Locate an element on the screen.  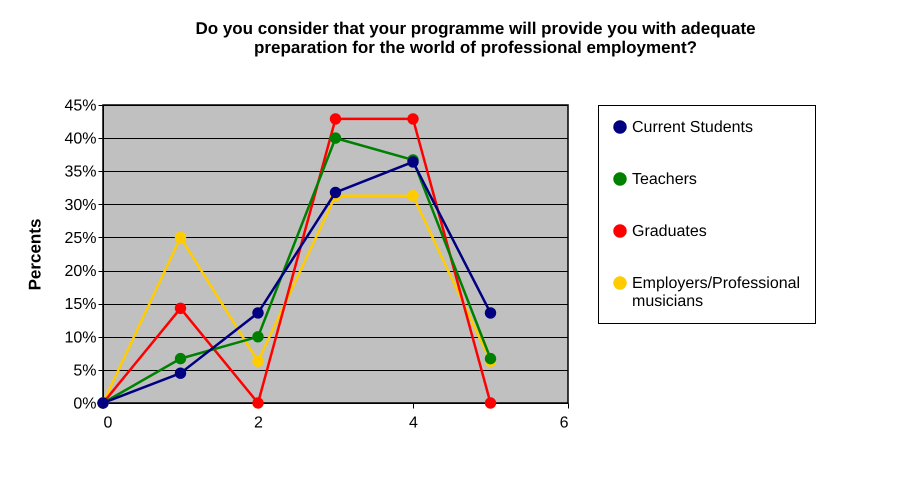
y-tick-label: 0% is located at coordinates (84, 404).